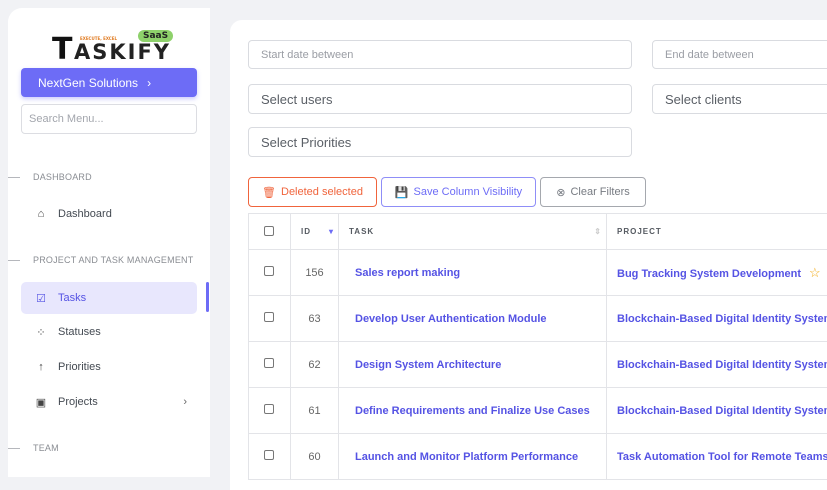  Describe the element at coordinates (79, 367) in the screenshot. I see `sidebar-item-label: Priorities` at that location.